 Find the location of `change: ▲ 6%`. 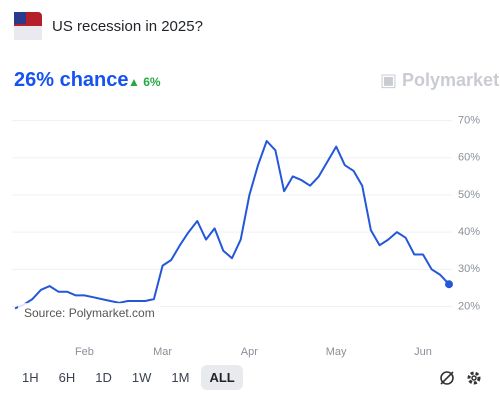

change: ▲ 6% is located at coordinates (144, 82).